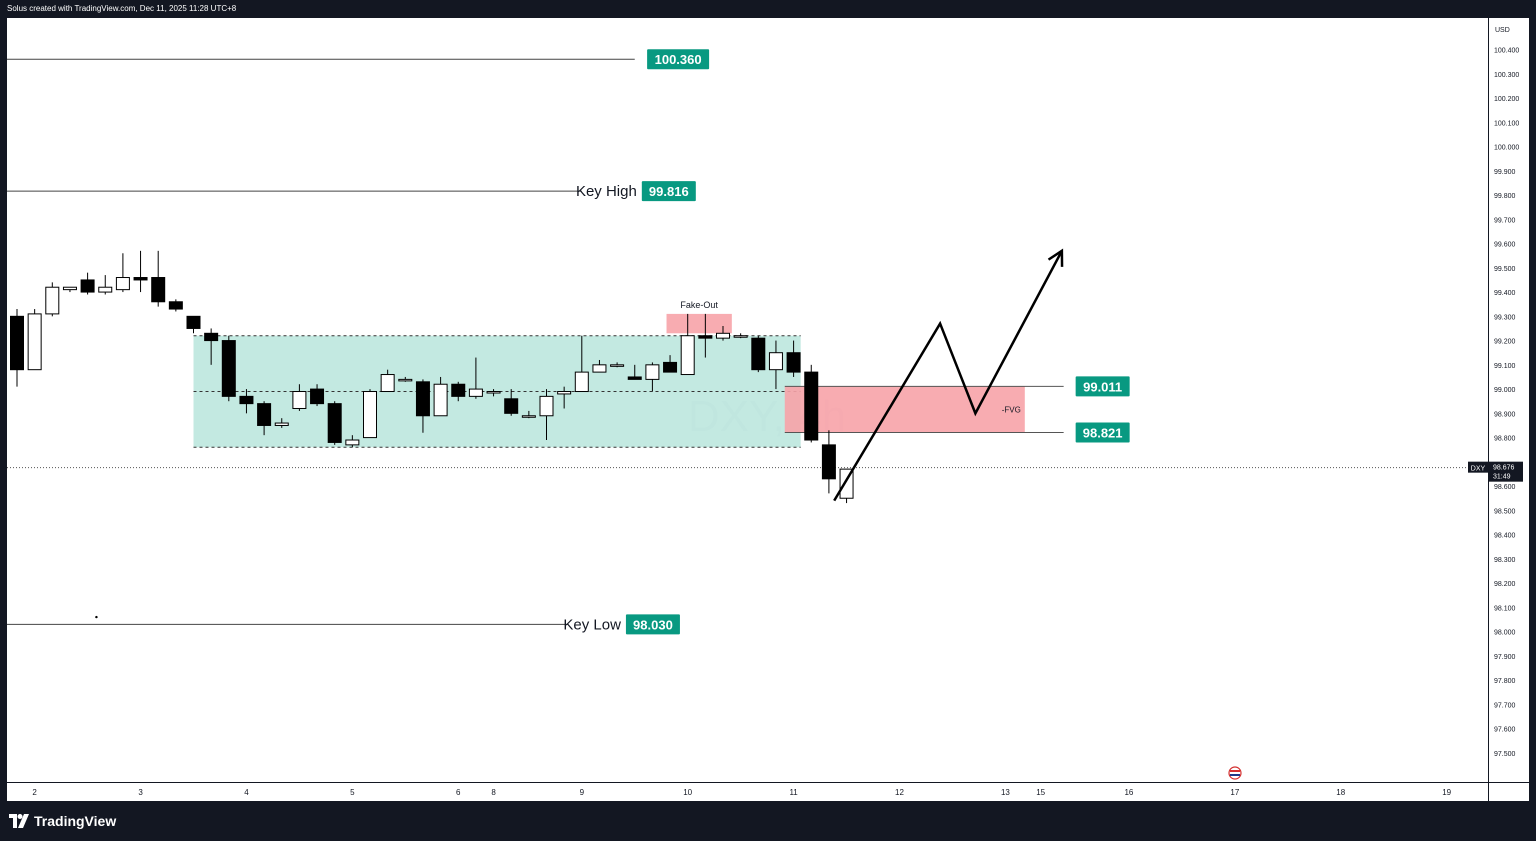  I want to click on key-level-badge-label: 99.816, so click(669, 191).